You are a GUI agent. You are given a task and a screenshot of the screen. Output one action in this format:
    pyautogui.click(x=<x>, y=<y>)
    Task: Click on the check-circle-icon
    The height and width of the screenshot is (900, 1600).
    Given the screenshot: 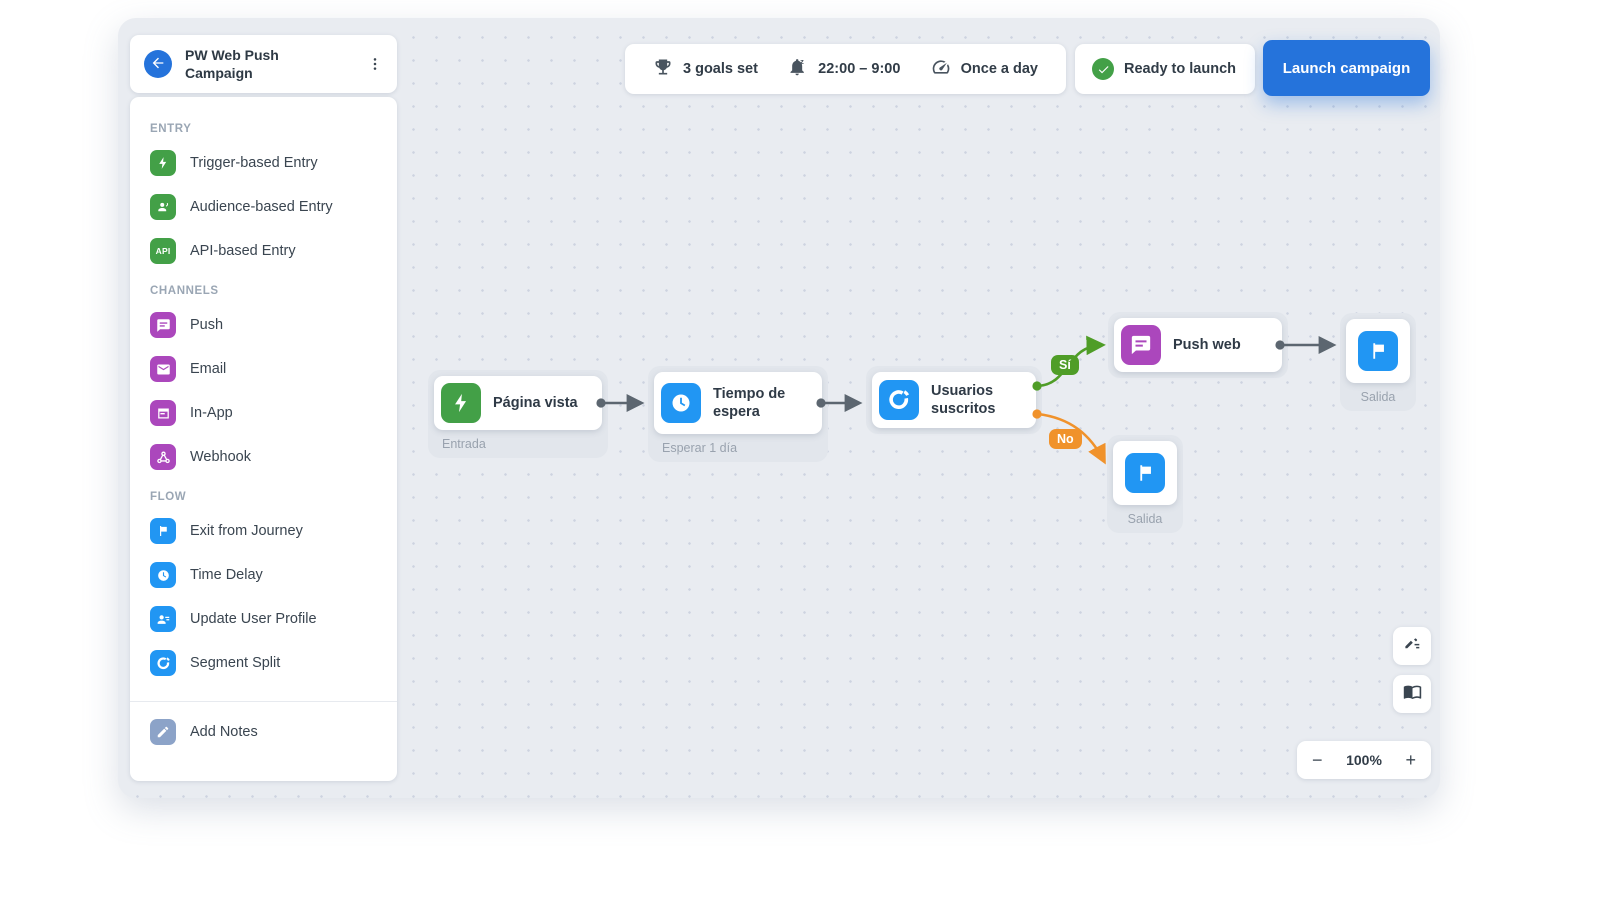 What is the action you would take?
    pyautogui.click(x=1103, y=69)
    